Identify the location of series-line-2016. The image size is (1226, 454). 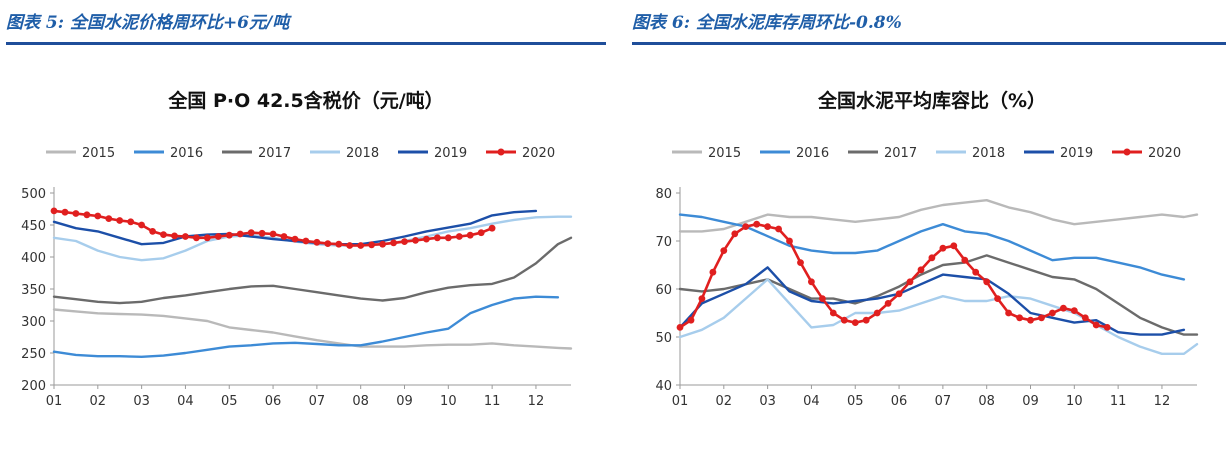
(932, 247).